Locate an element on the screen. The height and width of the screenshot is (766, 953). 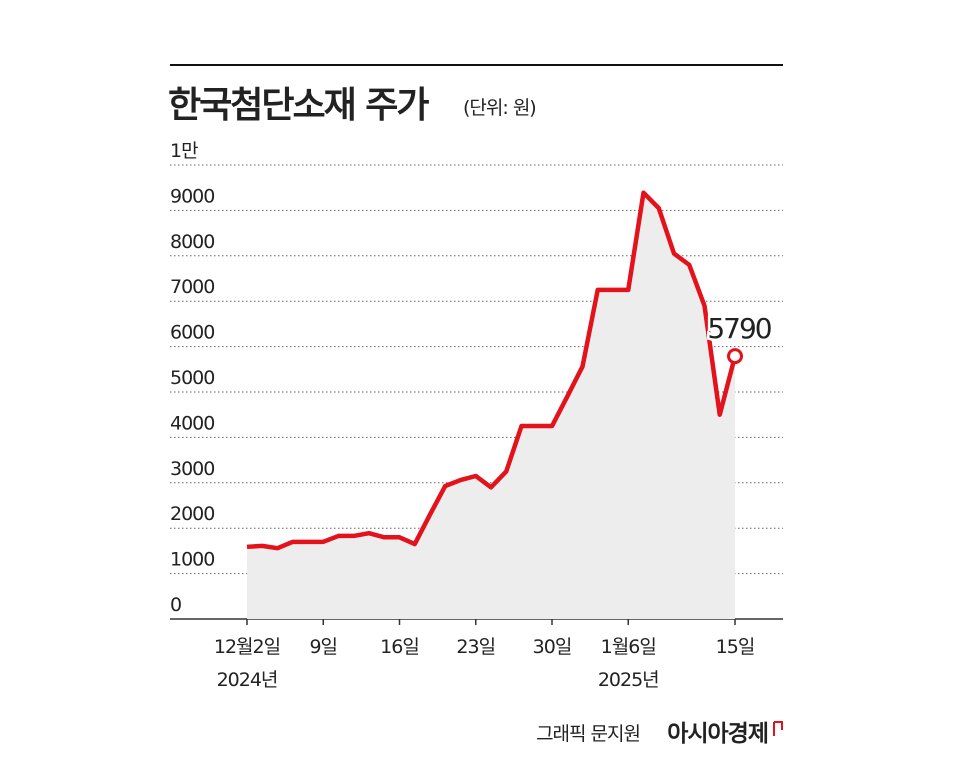
y-tick-label: 1000 is located at coordinates (192, 560).